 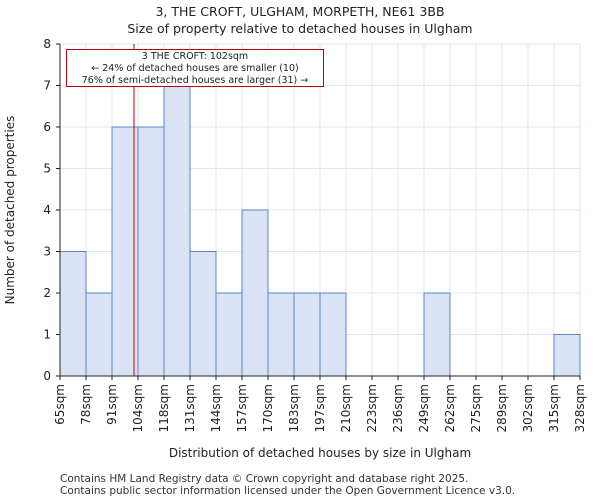 What do you see at coordinates (86, 404) in the screenshot?
I see `x-tick-label-1: 78sqm` at bounding box center [86, 404].